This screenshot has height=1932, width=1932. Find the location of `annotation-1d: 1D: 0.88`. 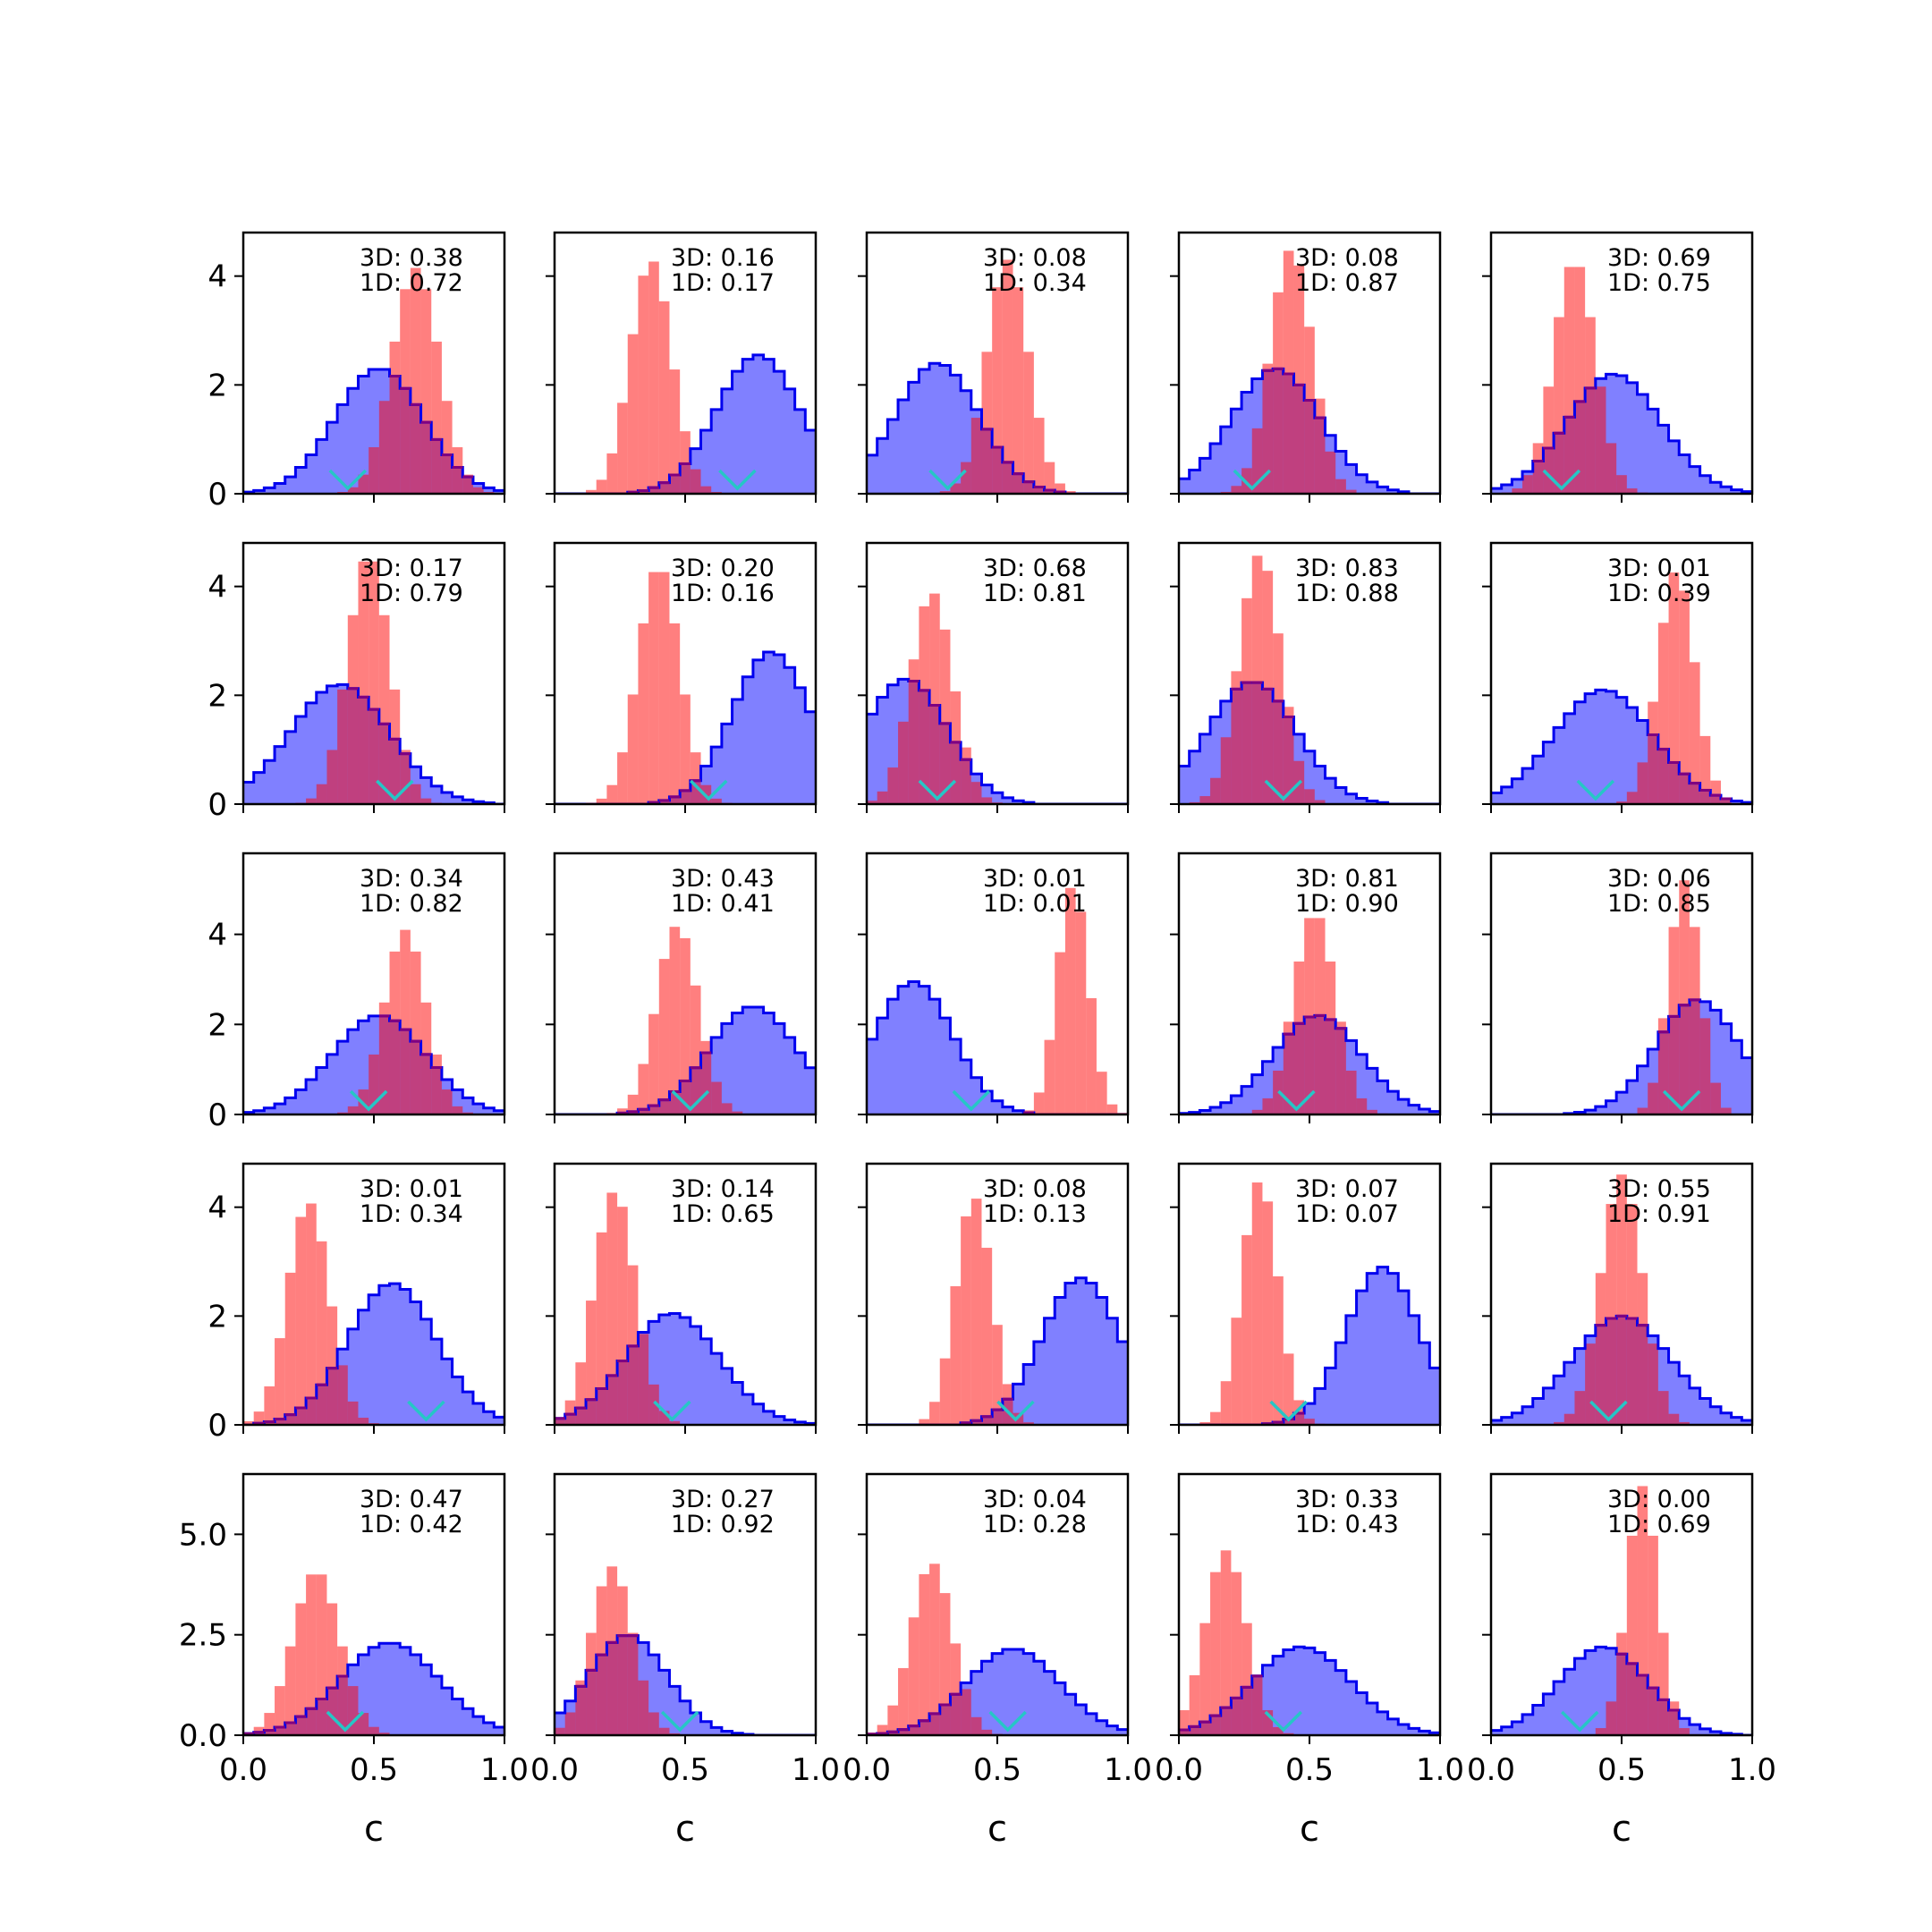

annotation-1d: 1D: 0.88 is located at coordinates (1347, 593).